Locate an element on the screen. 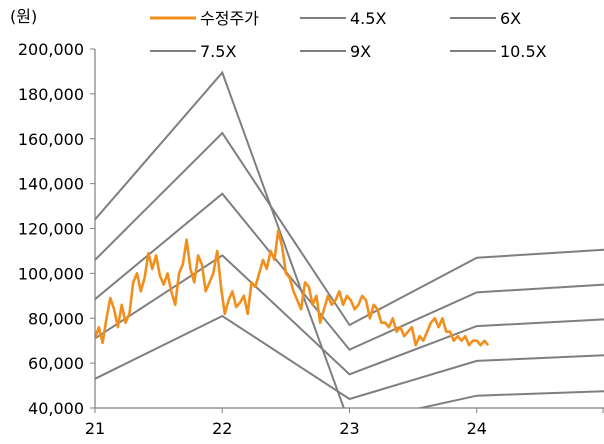 The height and width of the screenshot is (444, 604). y-tick-label: 140,000 is located at coordinates (51, 184).